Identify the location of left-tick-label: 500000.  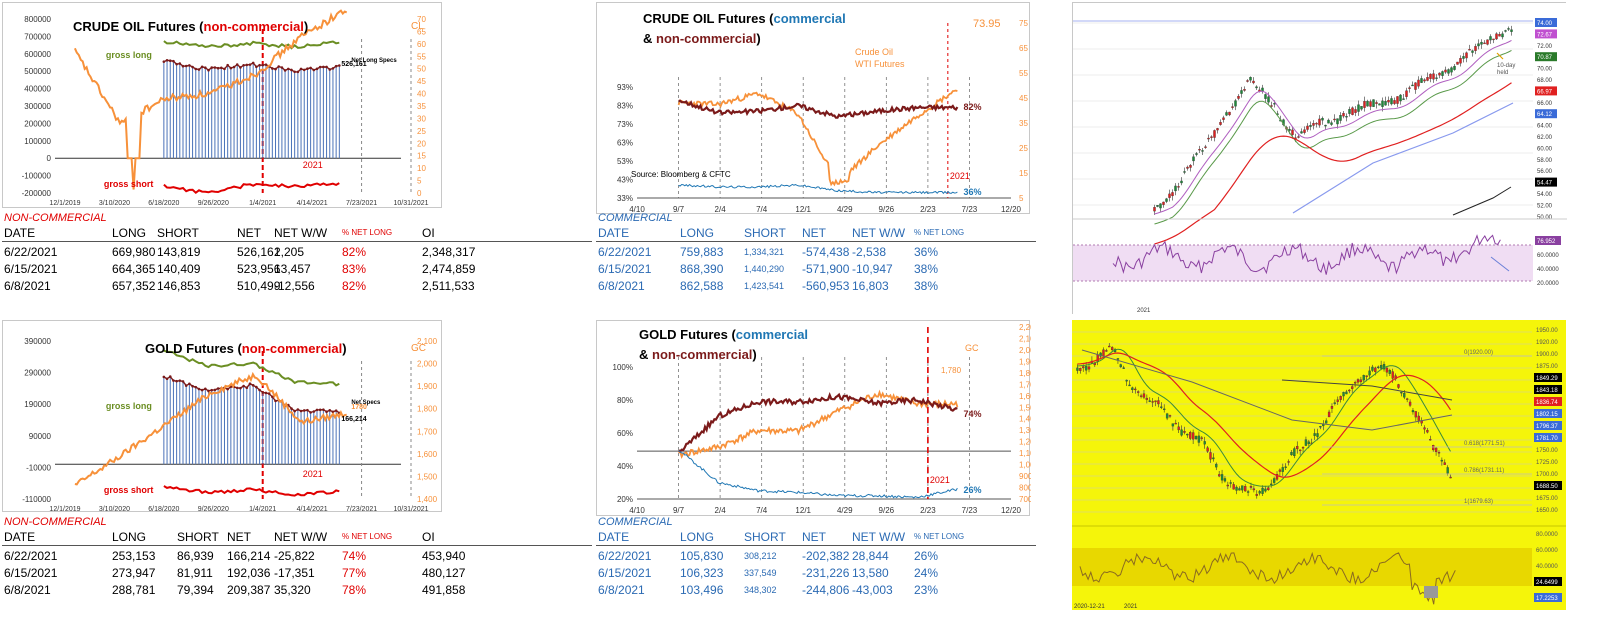
(37, 71).